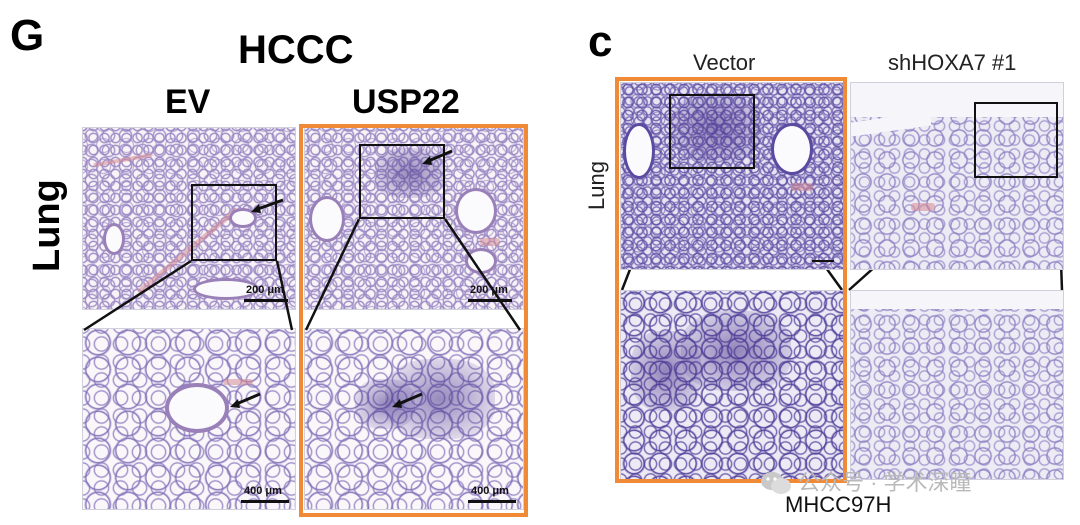  What do you see at coordinates (188, 102) in the screenshot?
I see `column-label-ev: EV` at bounding box center [188, 102].